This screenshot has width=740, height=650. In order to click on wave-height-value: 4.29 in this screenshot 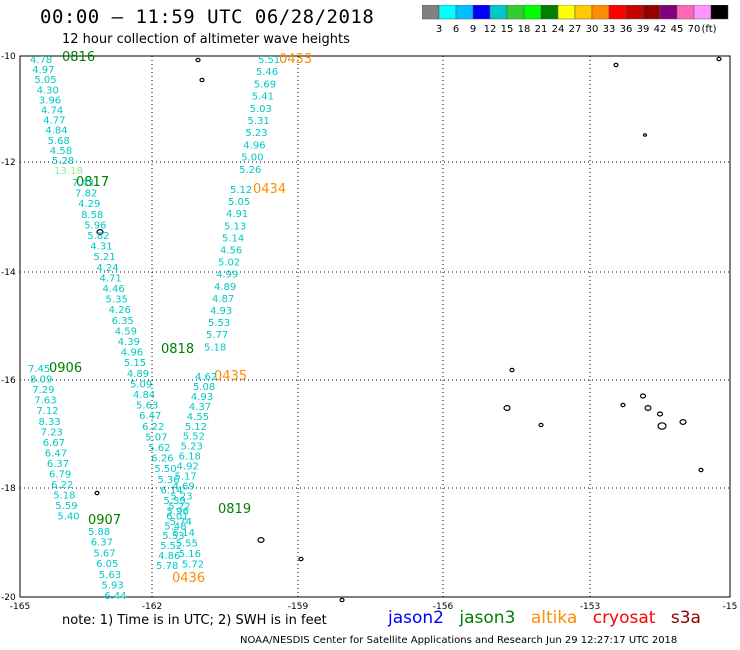, I will do `click(89, 204)`.